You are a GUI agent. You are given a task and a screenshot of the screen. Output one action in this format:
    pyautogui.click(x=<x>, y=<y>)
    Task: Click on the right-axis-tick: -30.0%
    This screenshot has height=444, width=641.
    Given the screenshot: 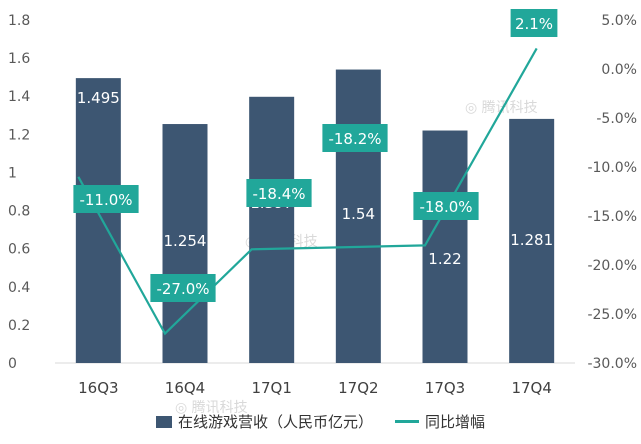 What is the action you would take?
    pyautogui.click(x=612, y=364)
    